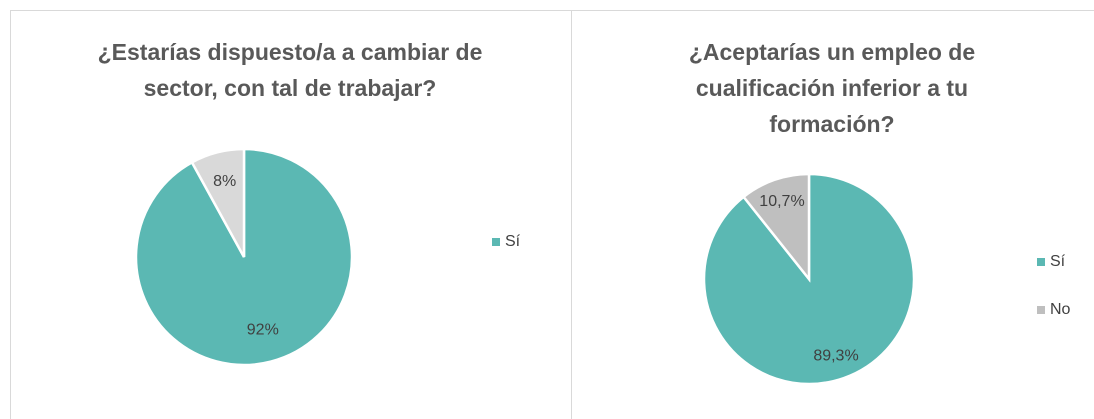 This screenshot has width=1094, height=419. I want to click on data-label: 8%, so click(224, 181).